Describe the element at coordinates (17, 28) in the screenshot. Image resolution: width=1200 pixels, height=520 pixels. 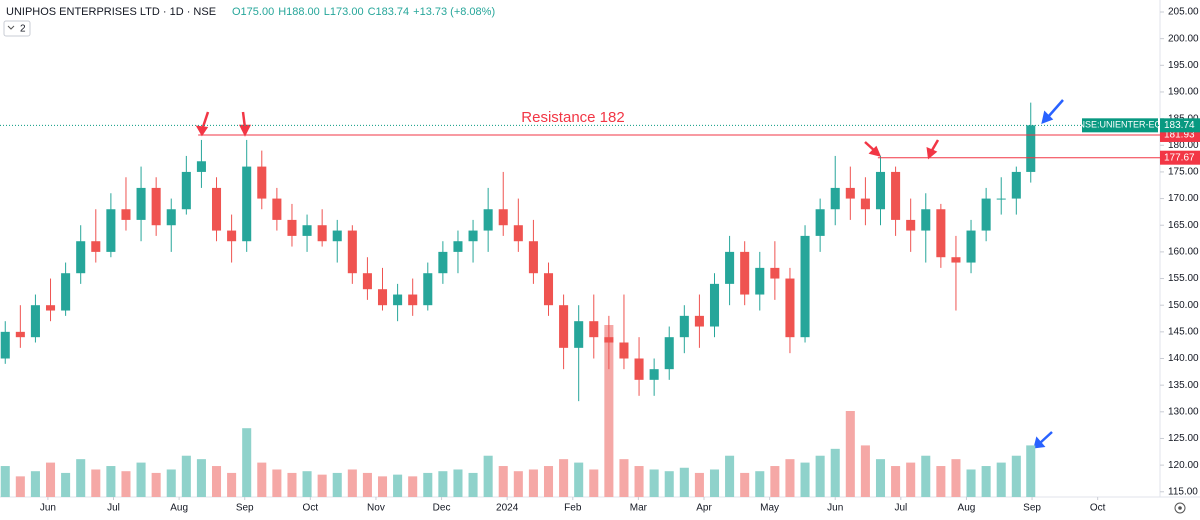
I see `indicator-toggle` at that location.